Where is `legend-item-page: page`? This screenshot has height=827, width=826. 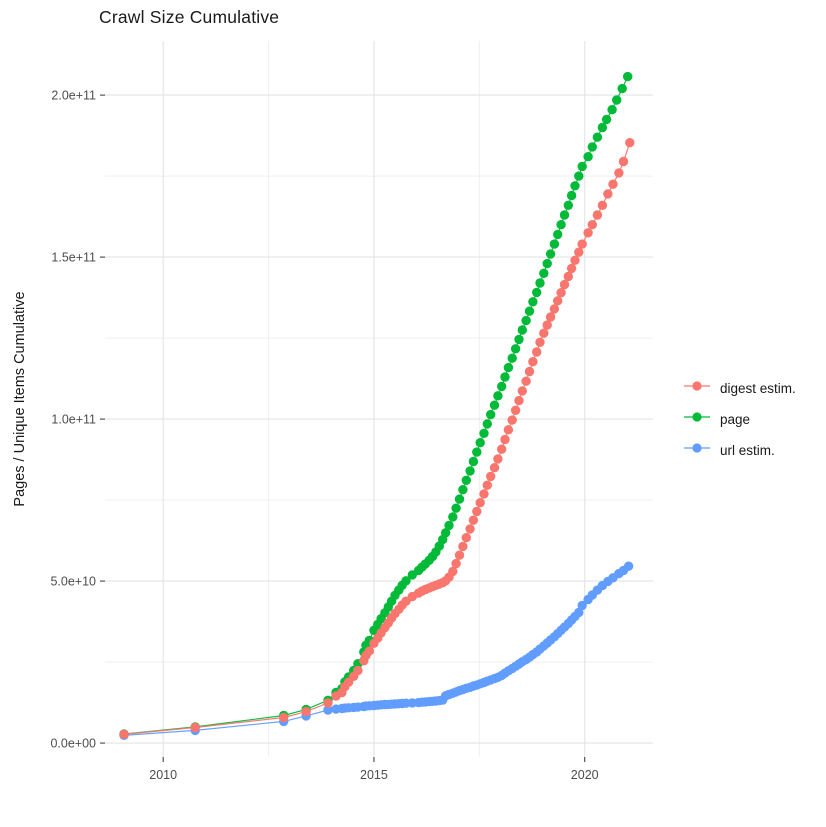
legend-item-page: page is located at coordinates (739, 419).